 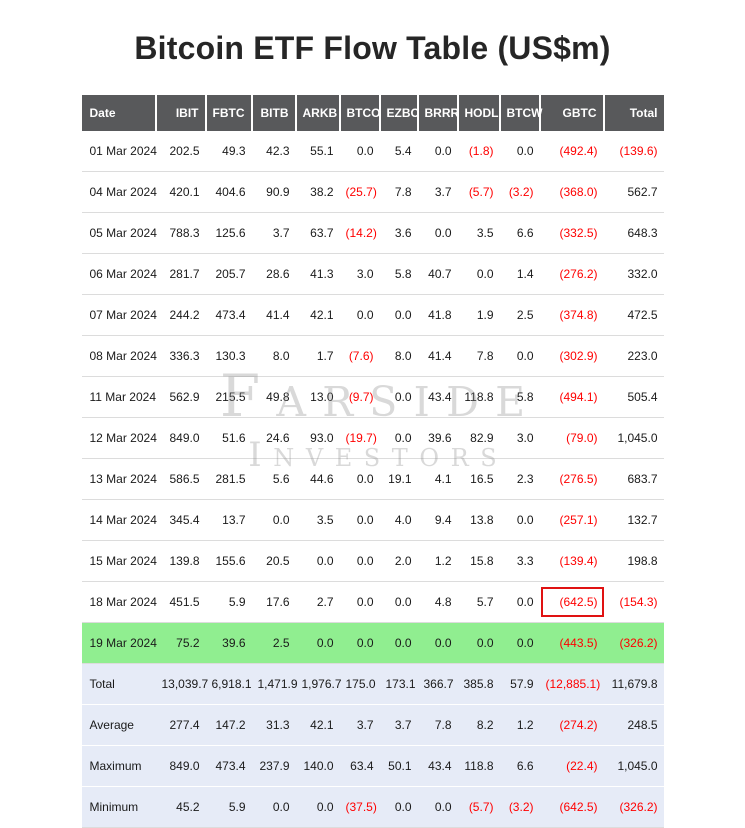 I want to click on value-cell: 3.7, so click(x=437, y=192).